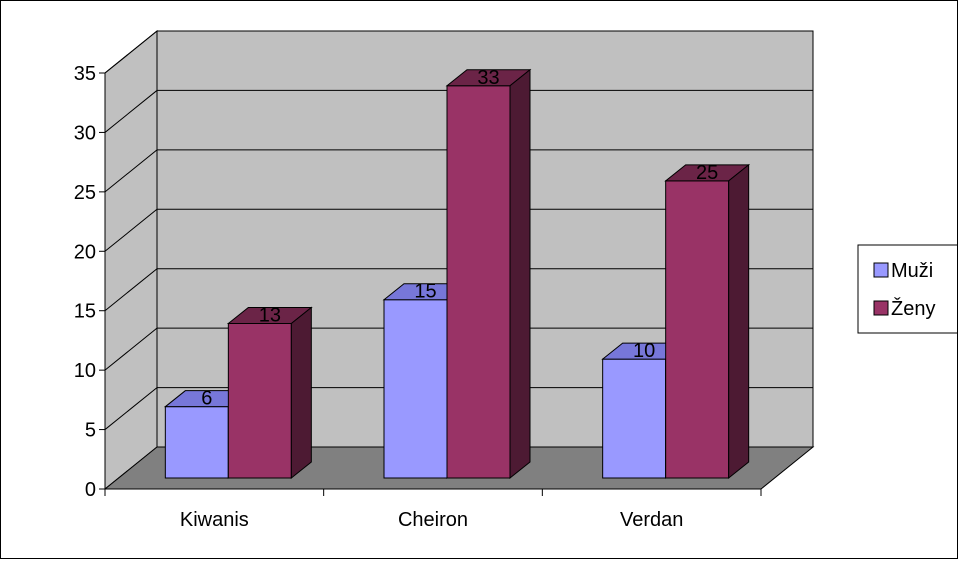 The width and height of the screenshot is (958, 563). Describe the element at coordinates (131, 260) in the screenshot. I see `side-wall` at that location.